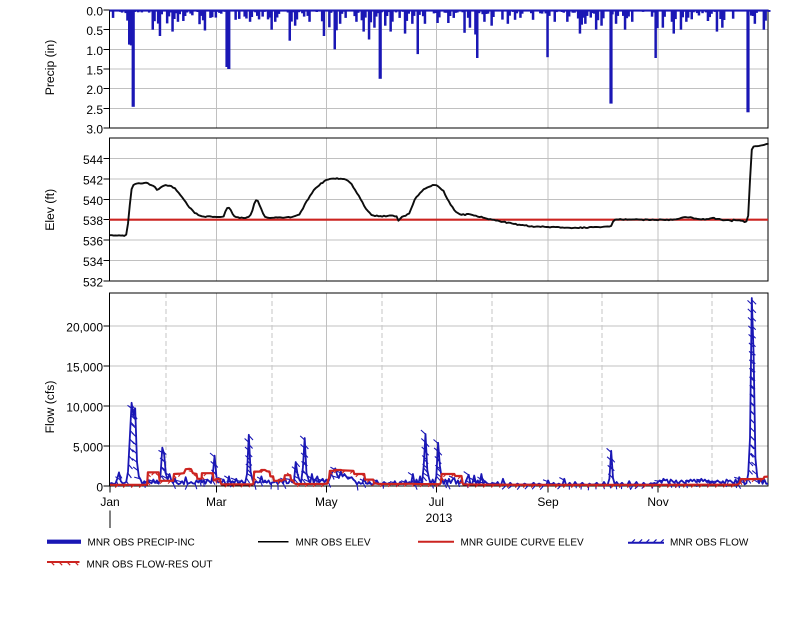 This screenshot has width=800, height=627. Describe the element at coordinates (93, 160) in the screenshot. I see `svg-text: 544` at that location.